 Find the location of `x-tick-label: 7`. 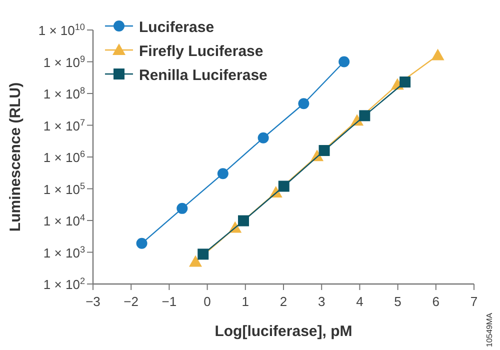

x-tick-label: 7 is located at coordinates (474, 301).